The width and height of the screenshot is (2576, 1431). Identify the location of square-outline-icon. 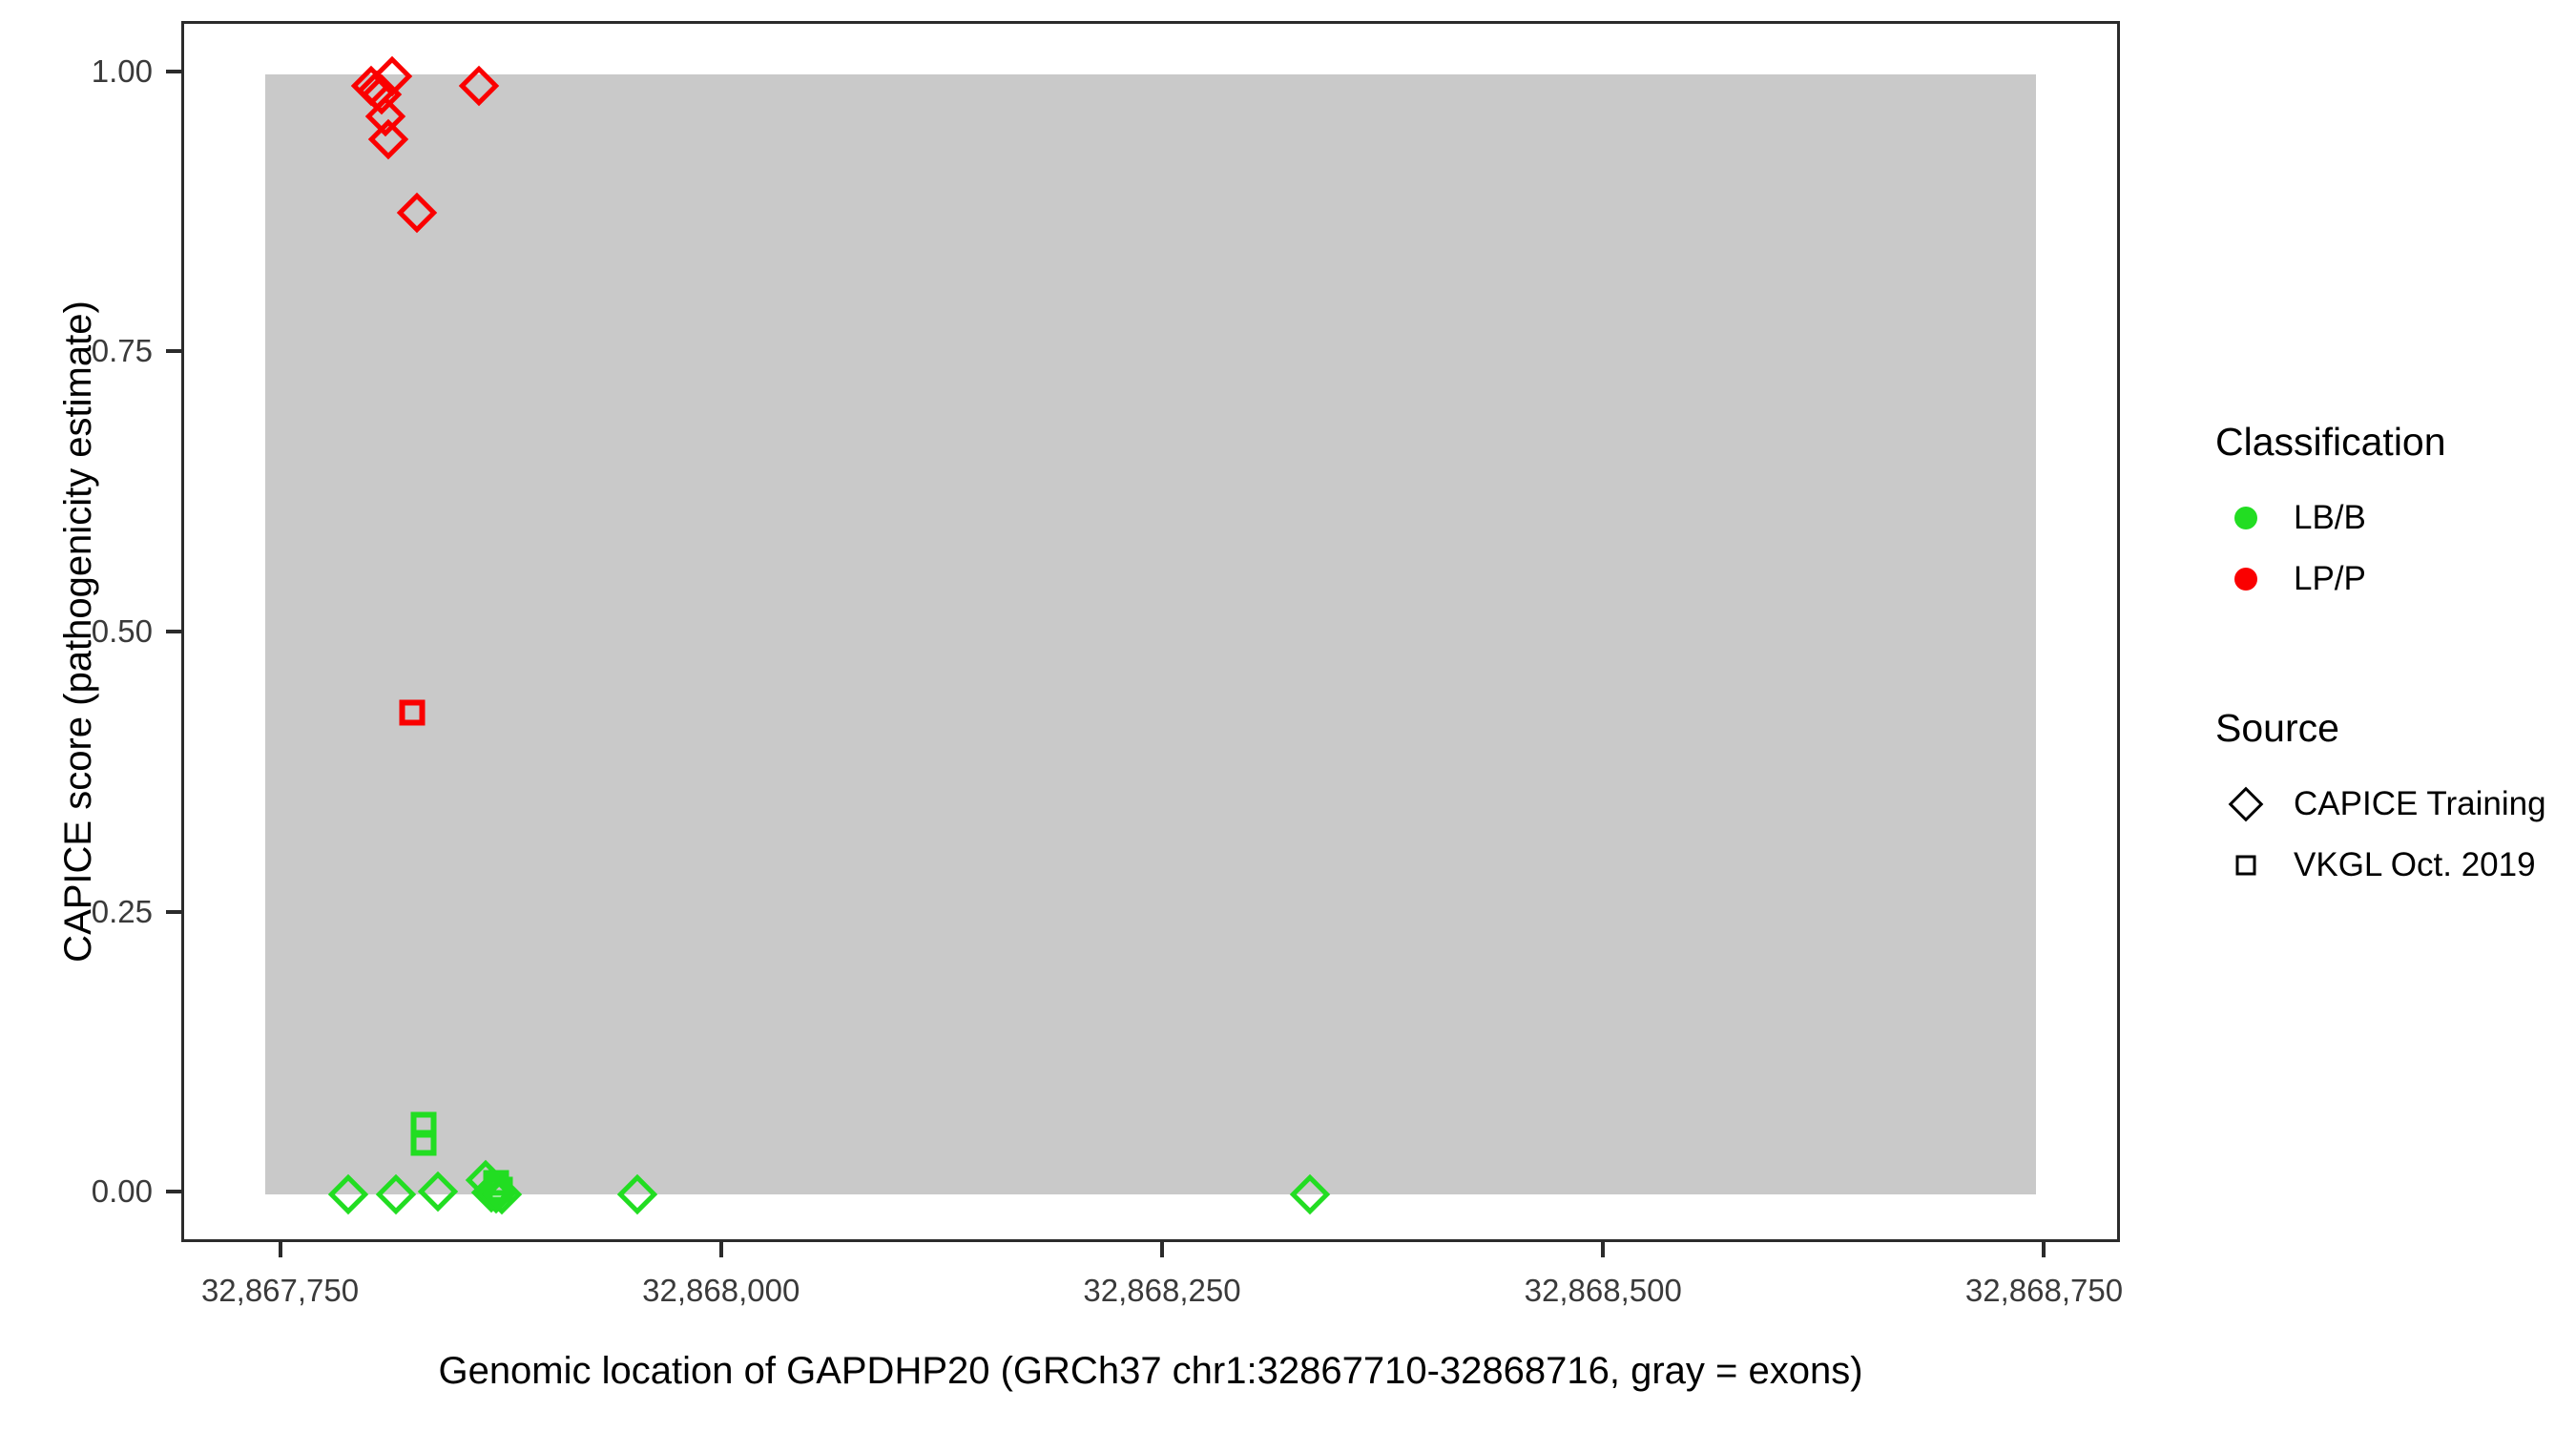
(2245, 865).